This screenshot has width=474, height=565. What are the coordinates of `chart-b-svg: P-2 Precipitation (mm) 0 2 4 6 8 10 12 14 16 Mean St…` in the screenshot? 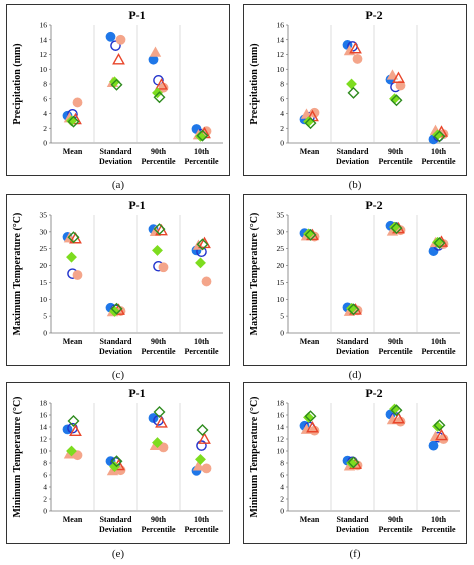 It's located at (354, 87).